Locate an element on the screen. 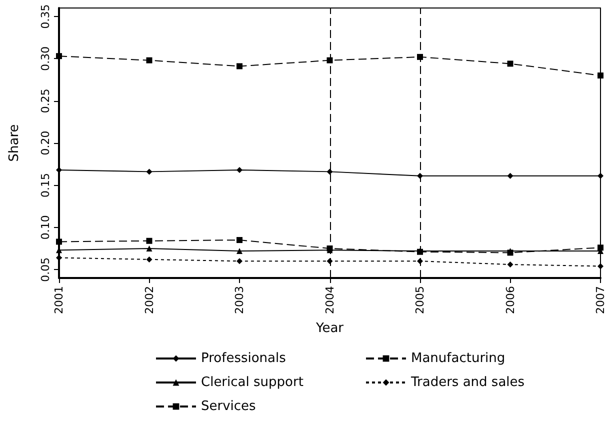  legend-label: Traders and sales is located at coordinates (467, 382).